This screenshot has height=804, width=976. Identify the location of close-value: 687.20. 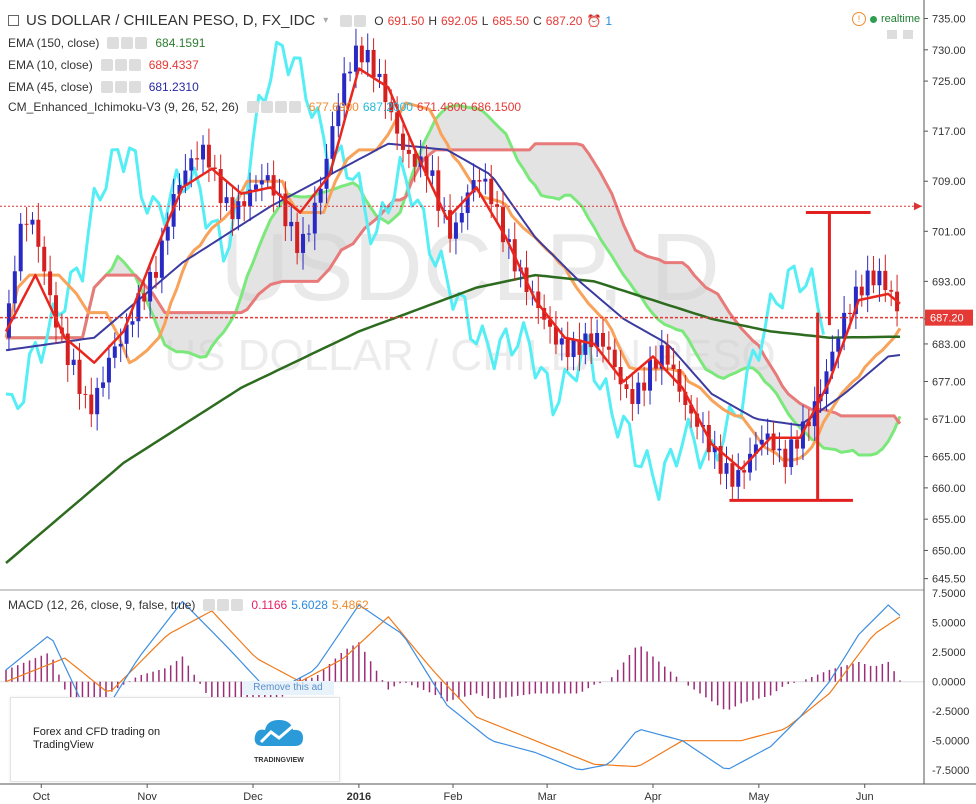
(564, 20).